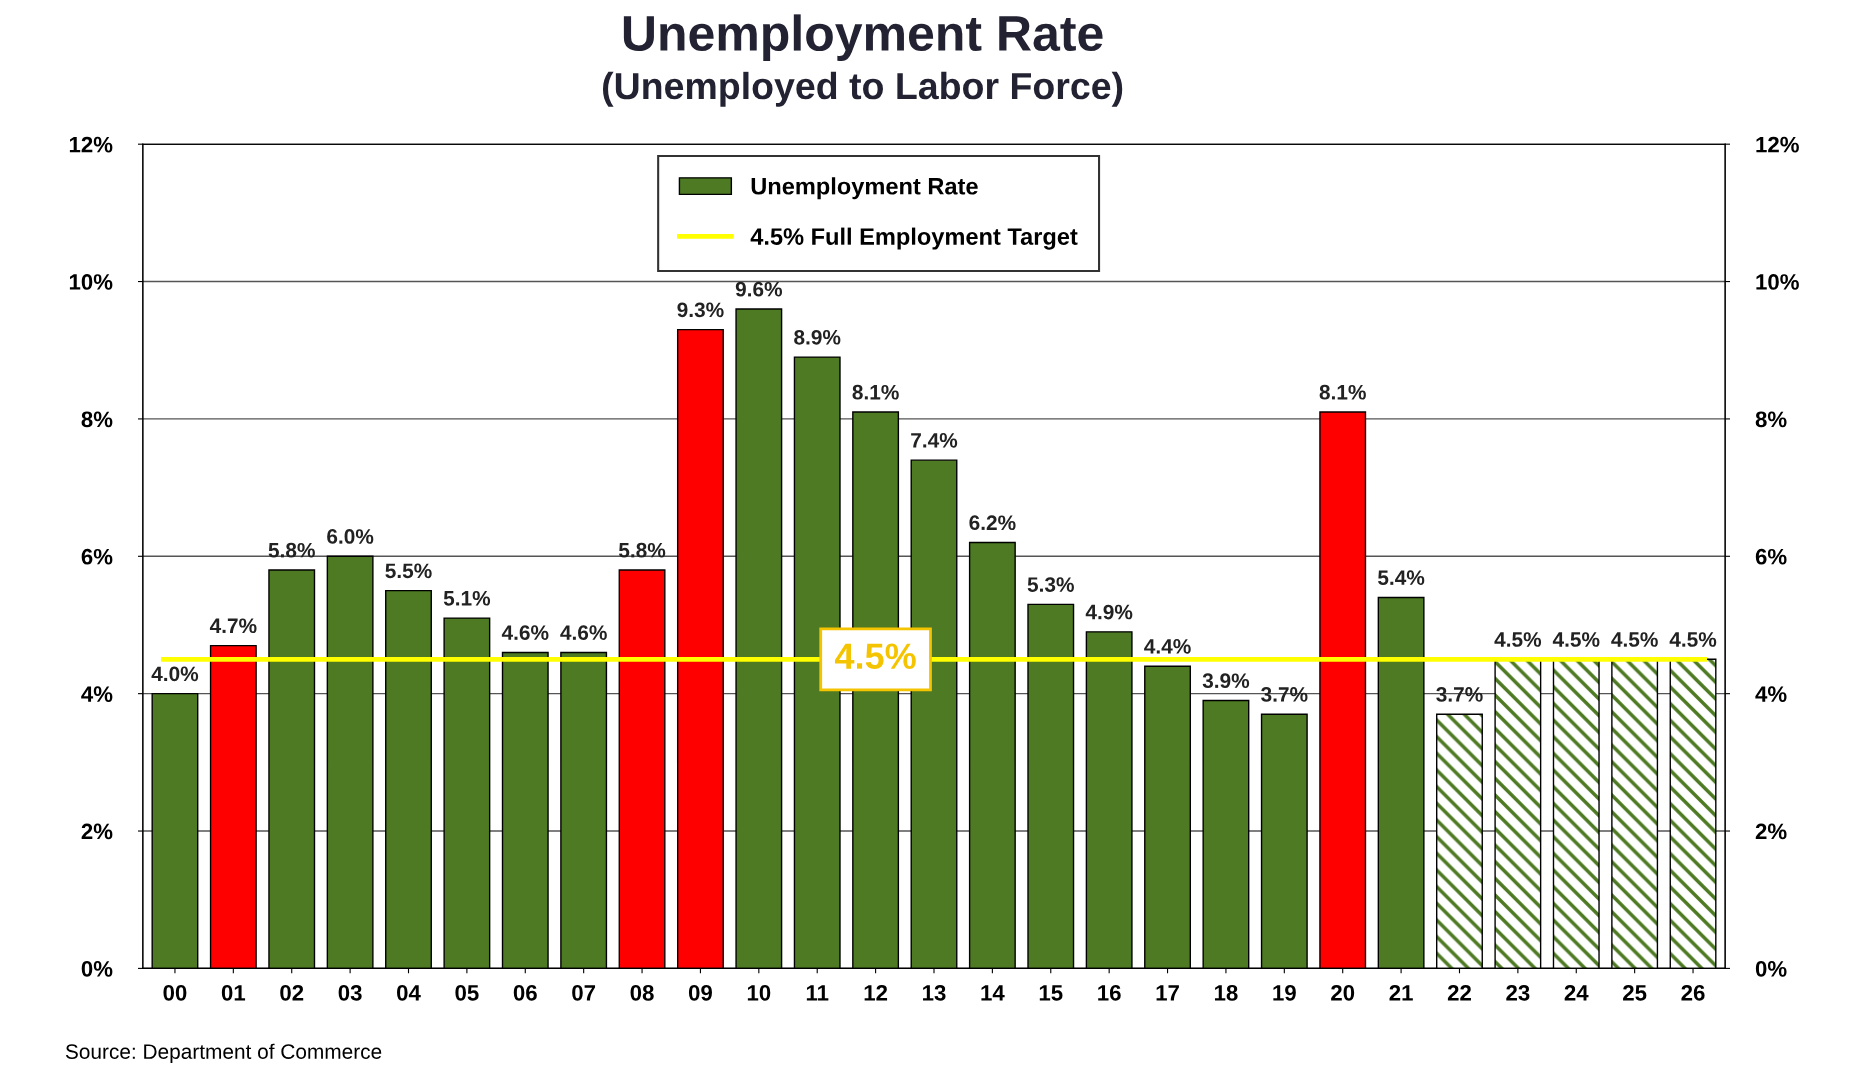  What do you see at coordinates (1109, 992) in the screenshot?
I see `x-tick-label: 16` at bounding box center [1109, 992].